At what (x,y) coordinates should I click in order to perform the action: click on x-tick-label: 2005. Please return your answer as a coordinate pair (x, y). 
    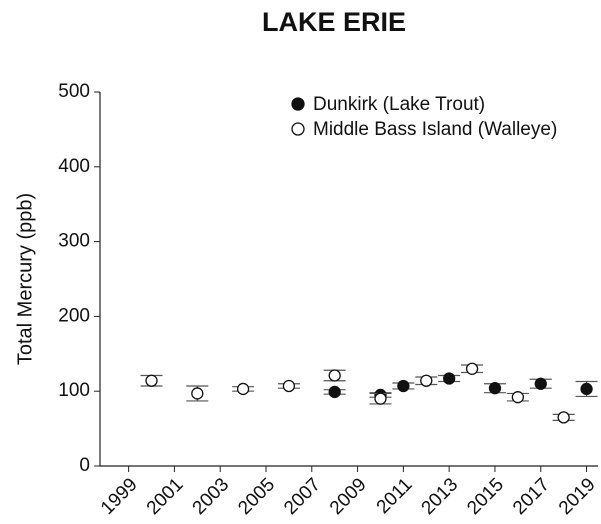
    Looking at the image, I should click on (256, 496).